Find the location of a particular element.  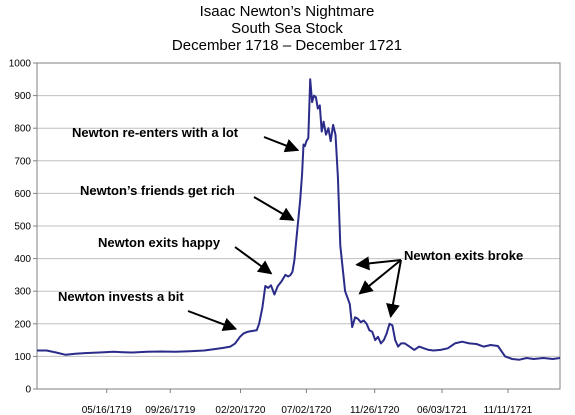

y-tick-label: 500 is located at coordinates (22, 227).